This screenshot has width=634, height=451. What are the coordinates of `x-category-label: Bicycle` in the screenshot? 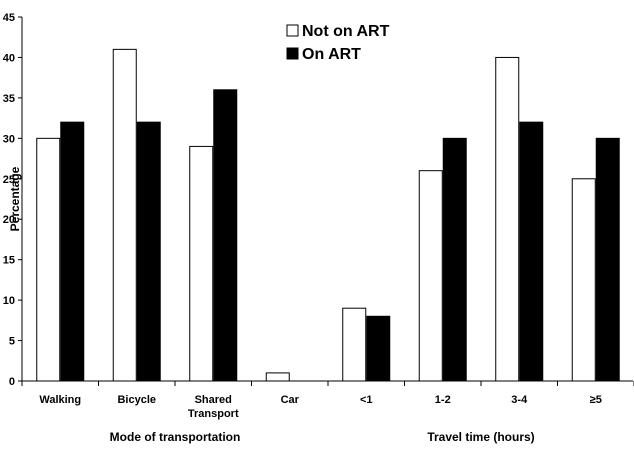 It's located at (136, 400).